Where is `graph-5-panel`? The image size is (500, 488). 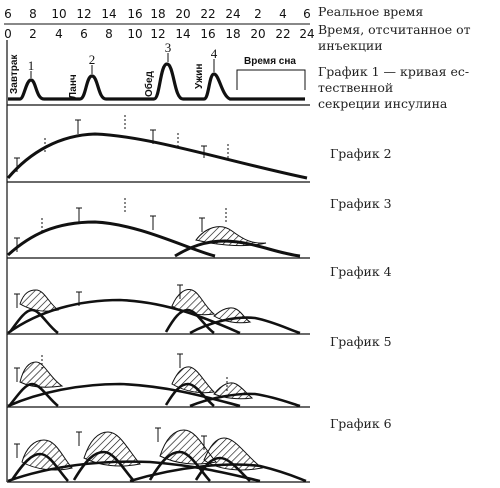
graph-5-panel is located at coordinates (154, 380).